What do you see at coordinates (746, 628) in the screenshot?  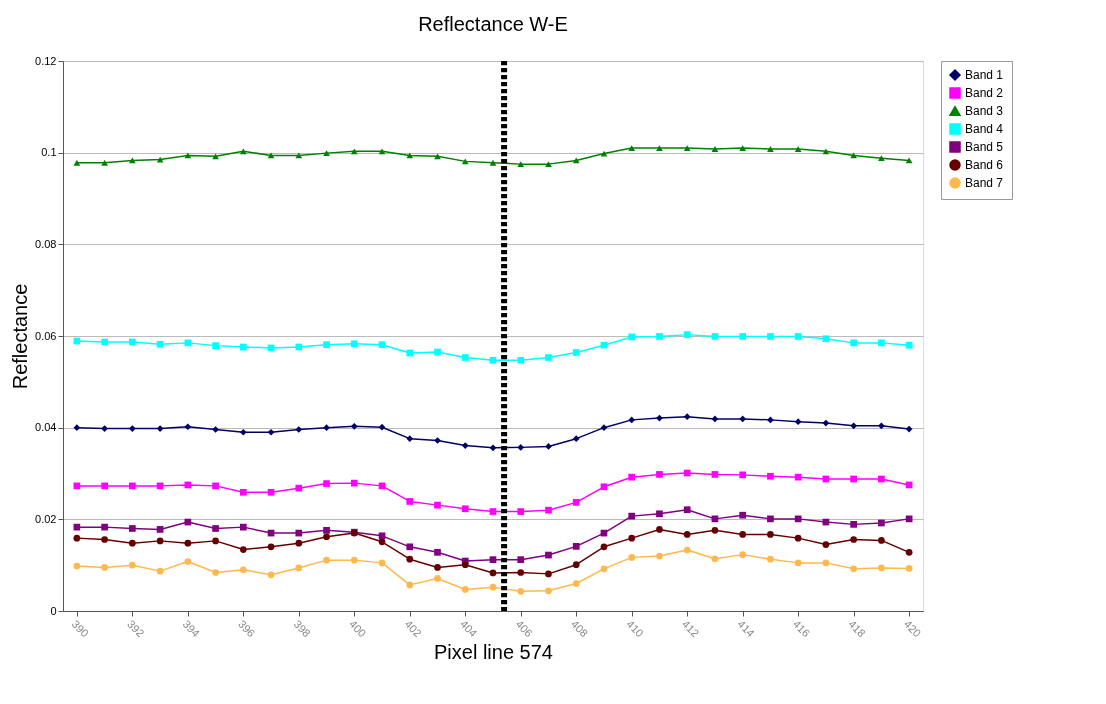 I see `x-tick-label: 414` at bounding box center [746, 628].